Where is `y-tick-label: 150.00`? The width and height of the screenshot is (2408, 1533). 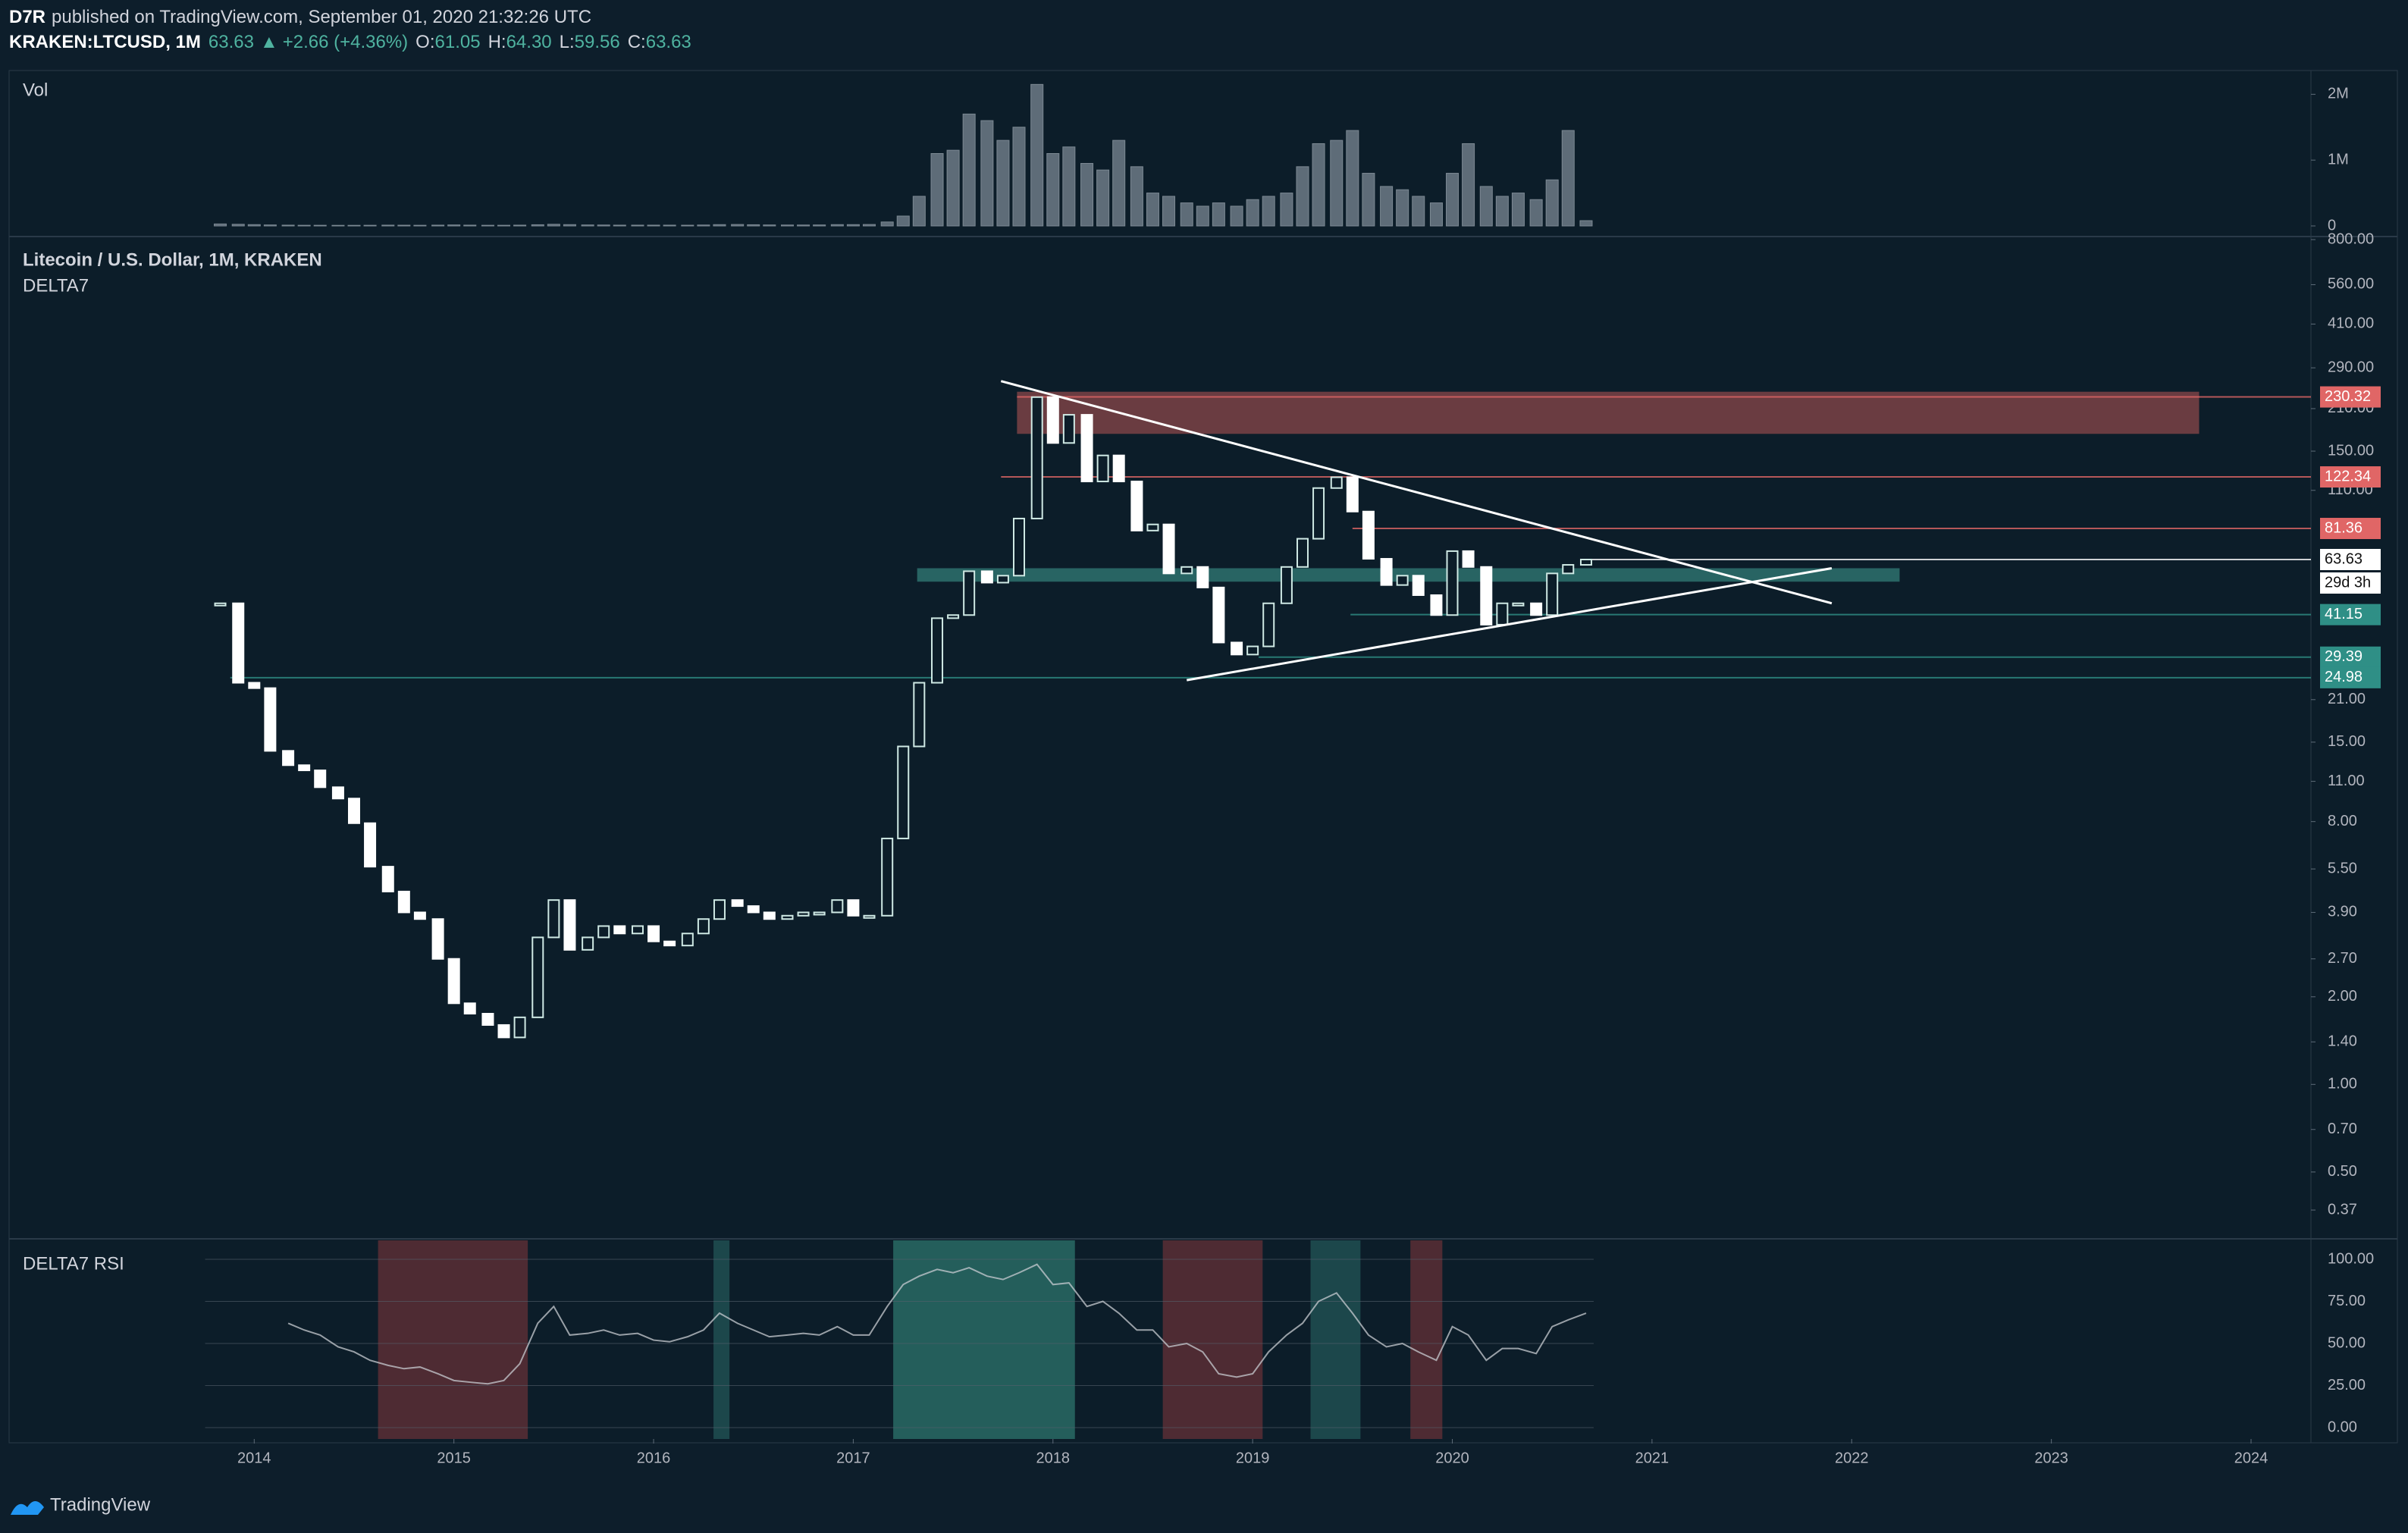
y-tick-label: 150.00 is located at coordinates (2351, 451).